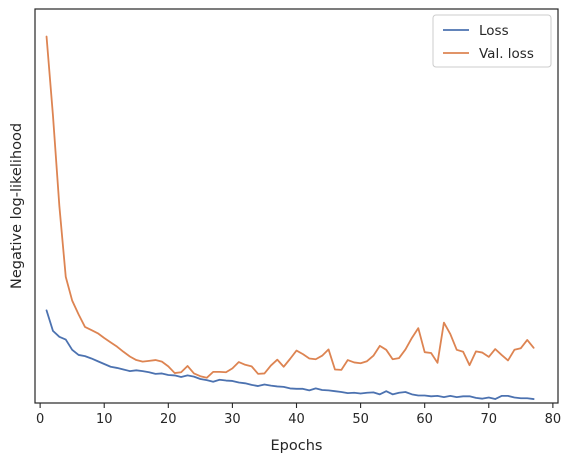 Image resolution: width=573 pixels, height=463 pixels. I want to click on x-tick-label: 20, so click(168, 419).